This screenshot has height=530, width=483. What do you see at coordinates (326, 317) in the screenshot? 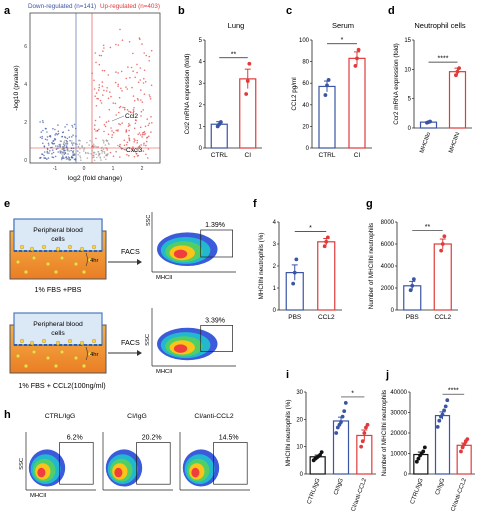
I see `x-tick-label: CCL2` at bounding box center [326, 317].